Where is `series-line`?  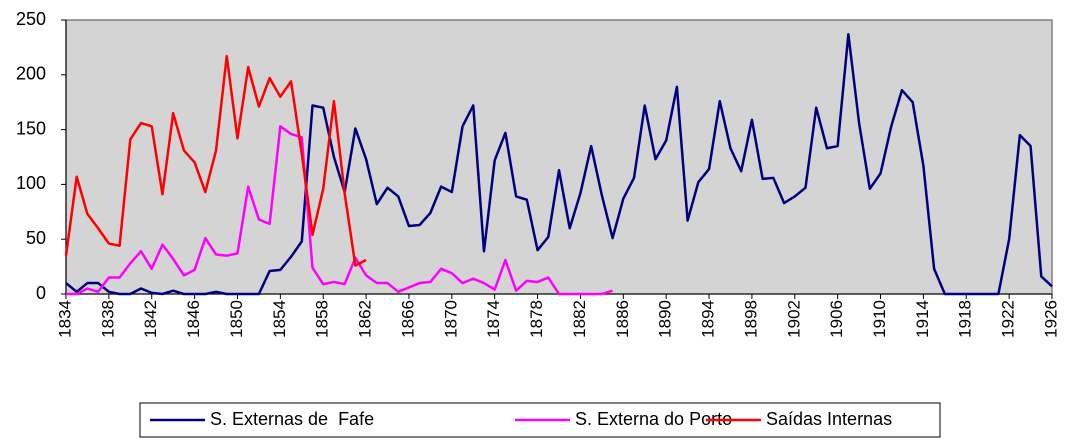 series-line is located at coordinates (215, 160).